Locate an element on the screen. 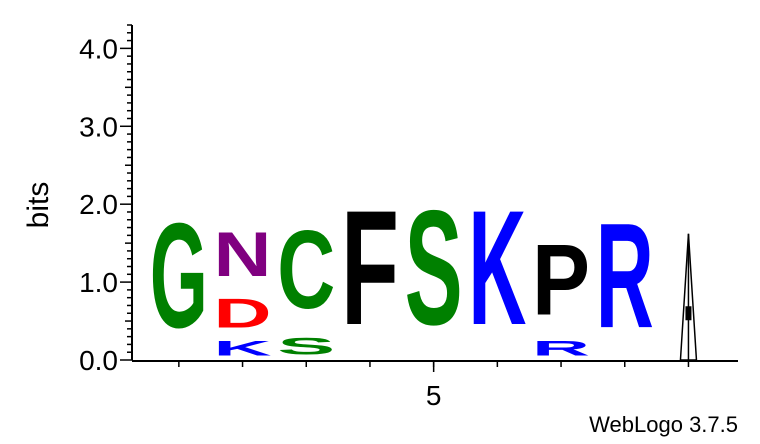 This screenshot has height=444, width=760. y-tick-label: 2.0 is located at coordinates (98, 204).